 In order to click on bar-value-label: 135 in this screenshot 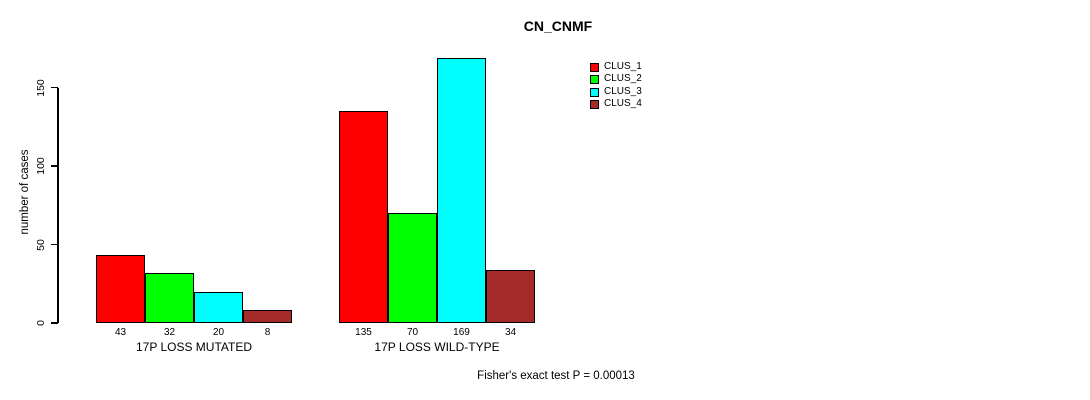, I will do `click(363, 332)`.